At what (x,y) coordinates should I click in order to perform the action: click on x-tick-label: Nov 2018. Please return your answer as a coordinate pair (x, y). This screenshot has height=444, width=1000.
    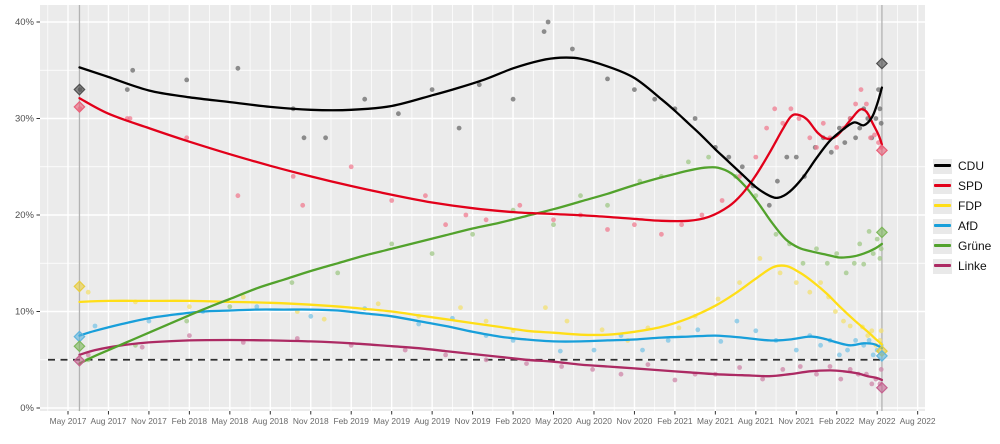
    Looking at the image, I should click on (311, 421).